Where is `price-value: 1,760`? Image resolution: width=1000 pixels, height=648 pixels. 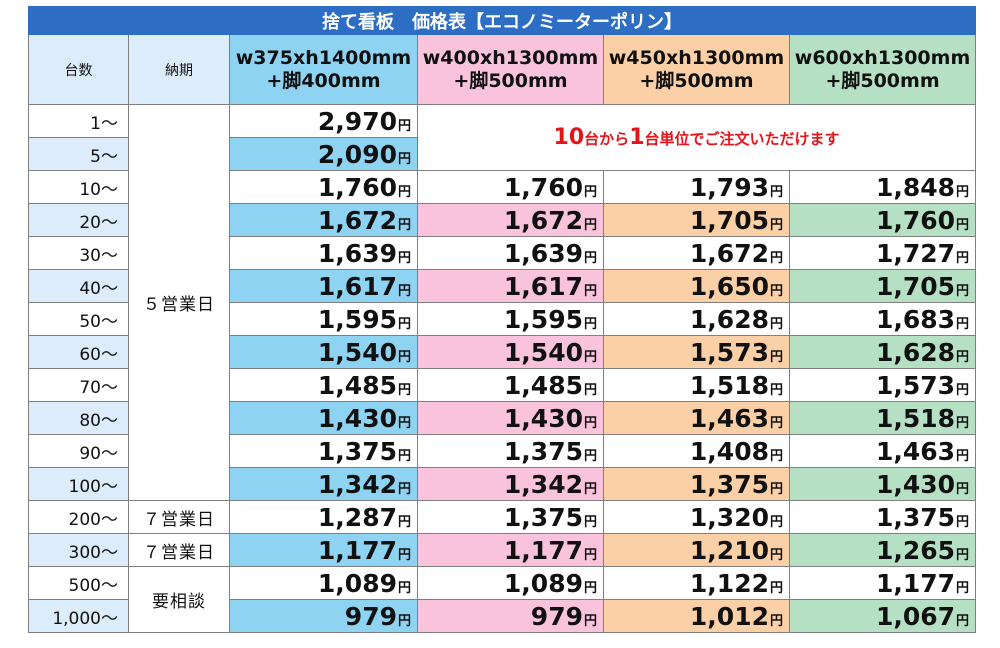 price-value: 1,760 is located at coordinates (915, 220).